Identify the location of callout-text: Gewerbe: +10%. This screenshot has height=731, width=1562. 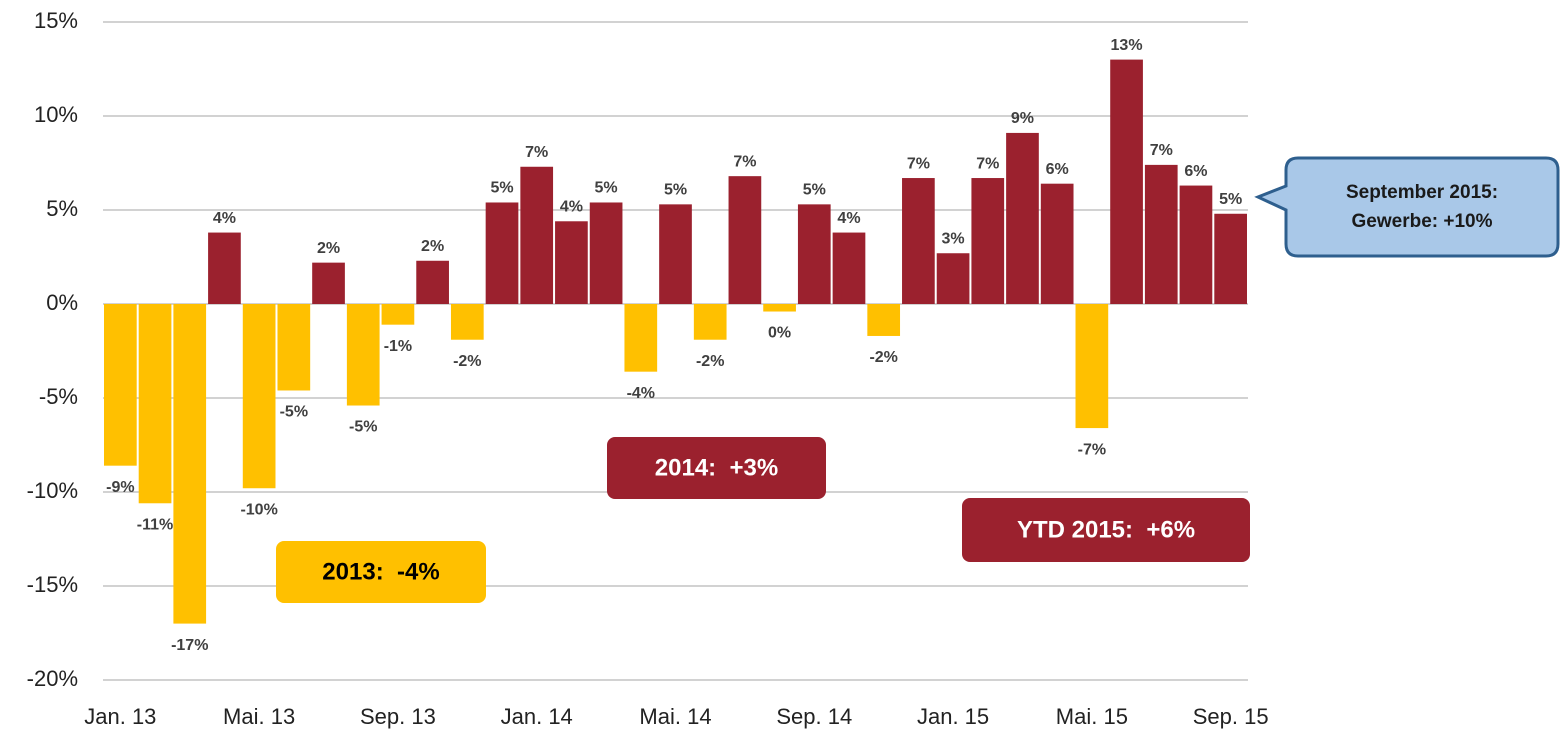
(1422, 221).